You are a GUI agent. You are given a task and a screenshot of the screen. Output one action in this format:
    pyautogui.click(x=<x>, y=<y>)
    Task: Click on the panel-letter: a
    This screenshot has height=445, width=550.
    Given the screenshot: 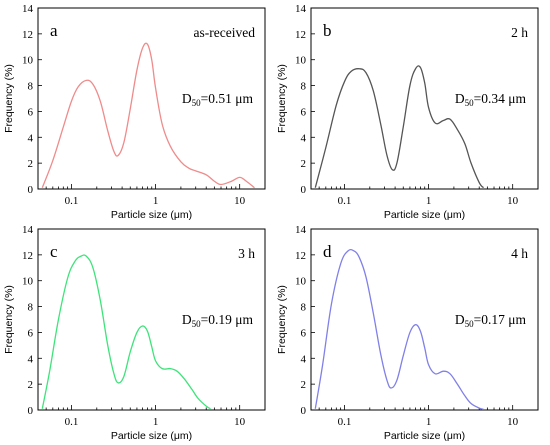 What is the action you would take?
    pyautogui.click(x=54, y=30)
    